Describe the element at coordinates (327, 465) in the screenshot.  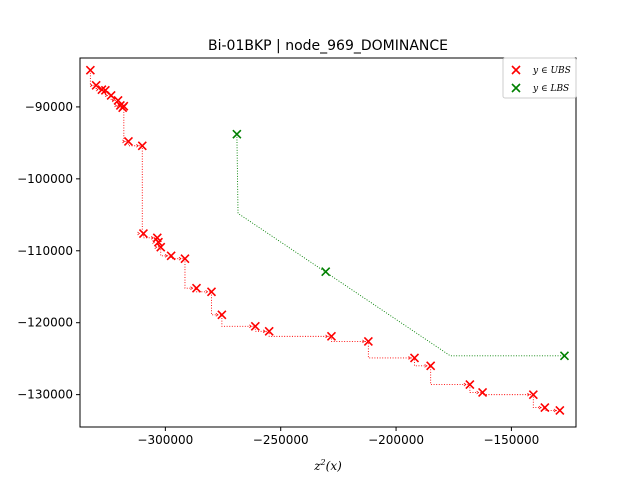
I see `x-axis-label: z2(x)` at that location.